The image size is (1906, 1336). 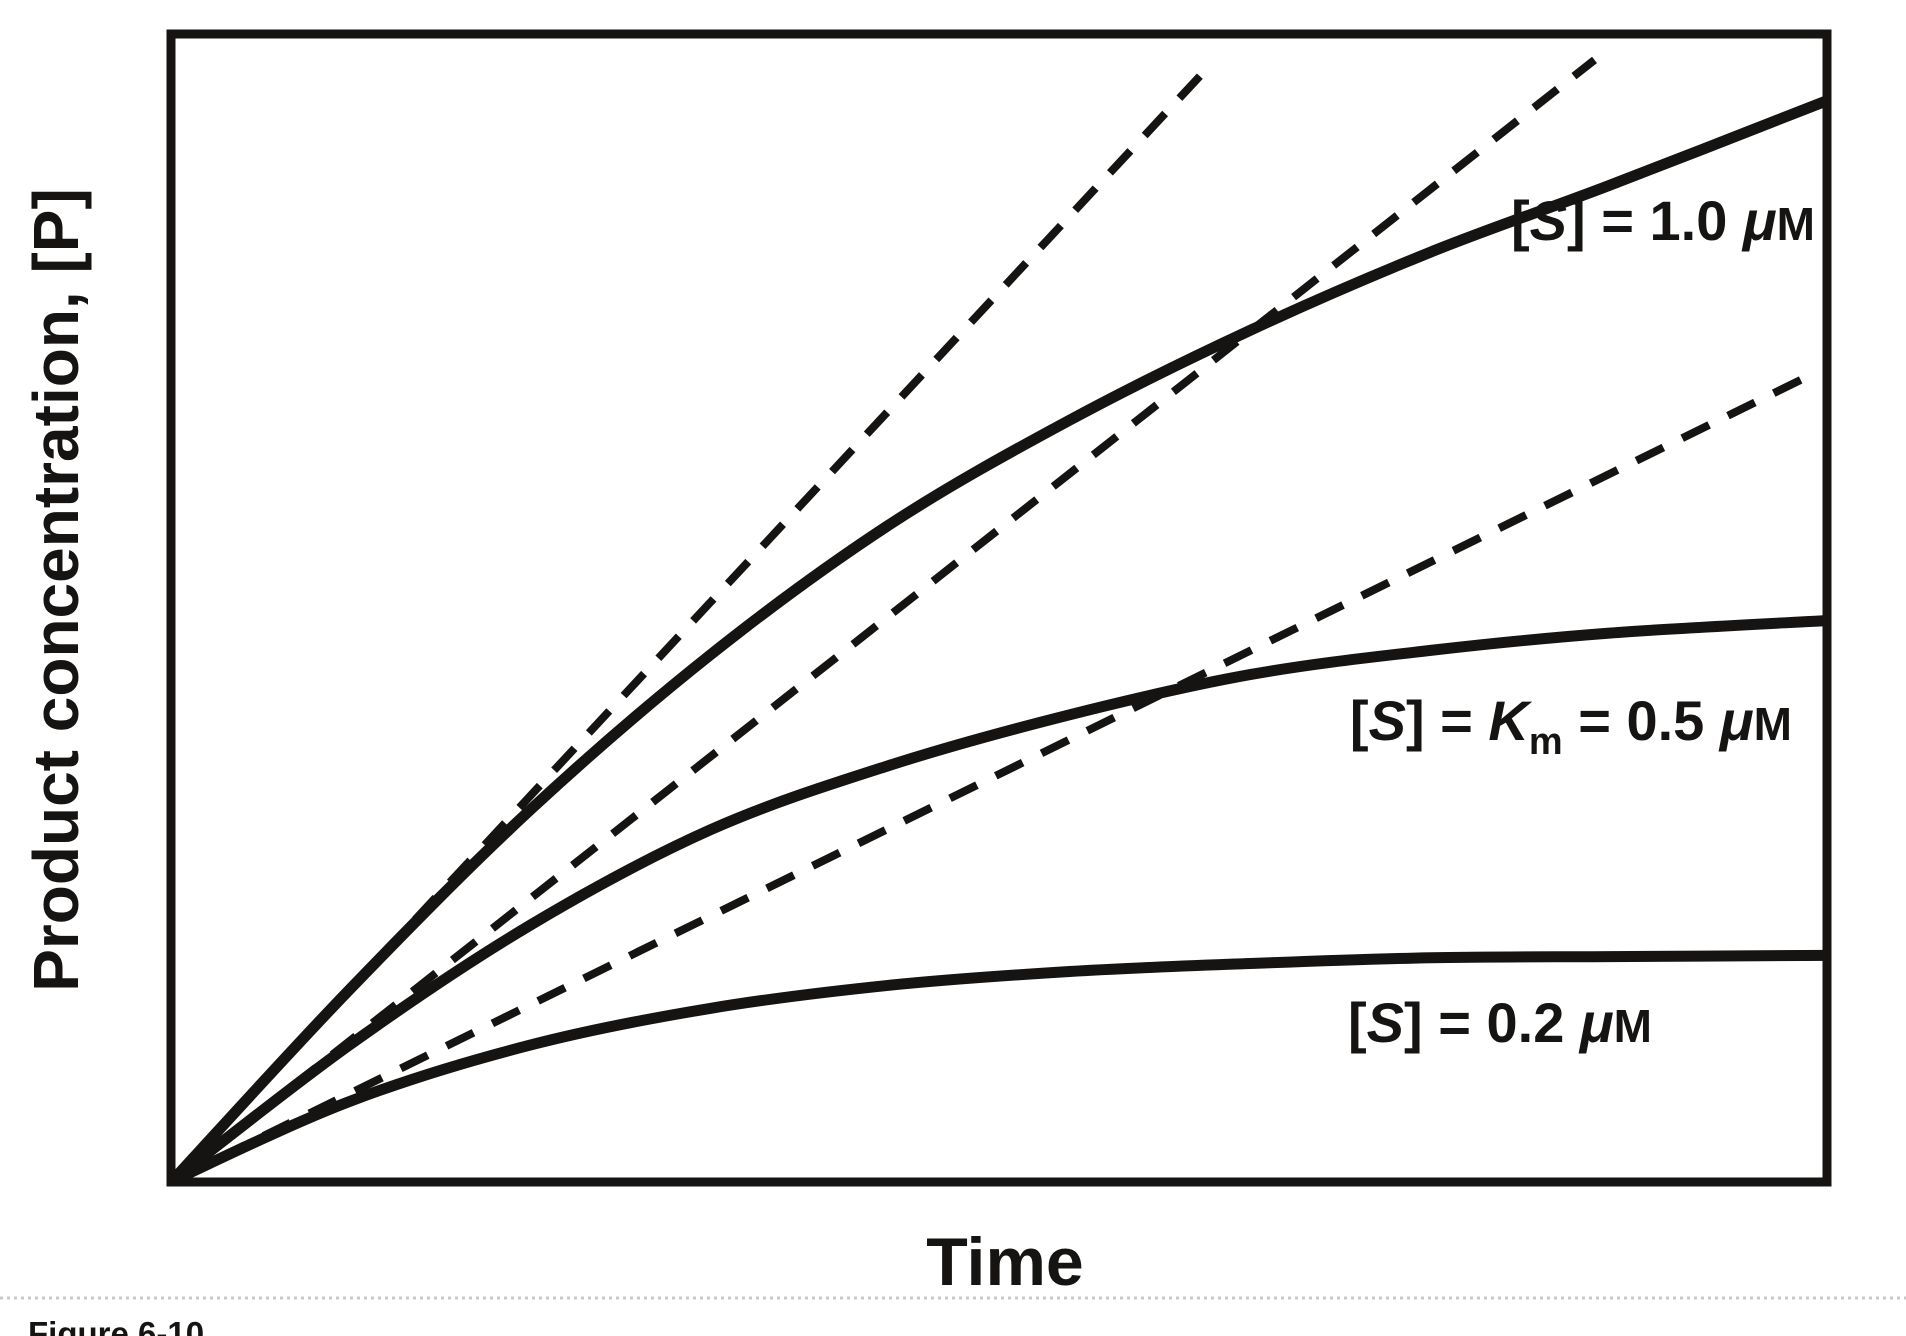 I want to click on series-label-1: [S] = Km = 0.5 μM, so click(x=1571, y=726).